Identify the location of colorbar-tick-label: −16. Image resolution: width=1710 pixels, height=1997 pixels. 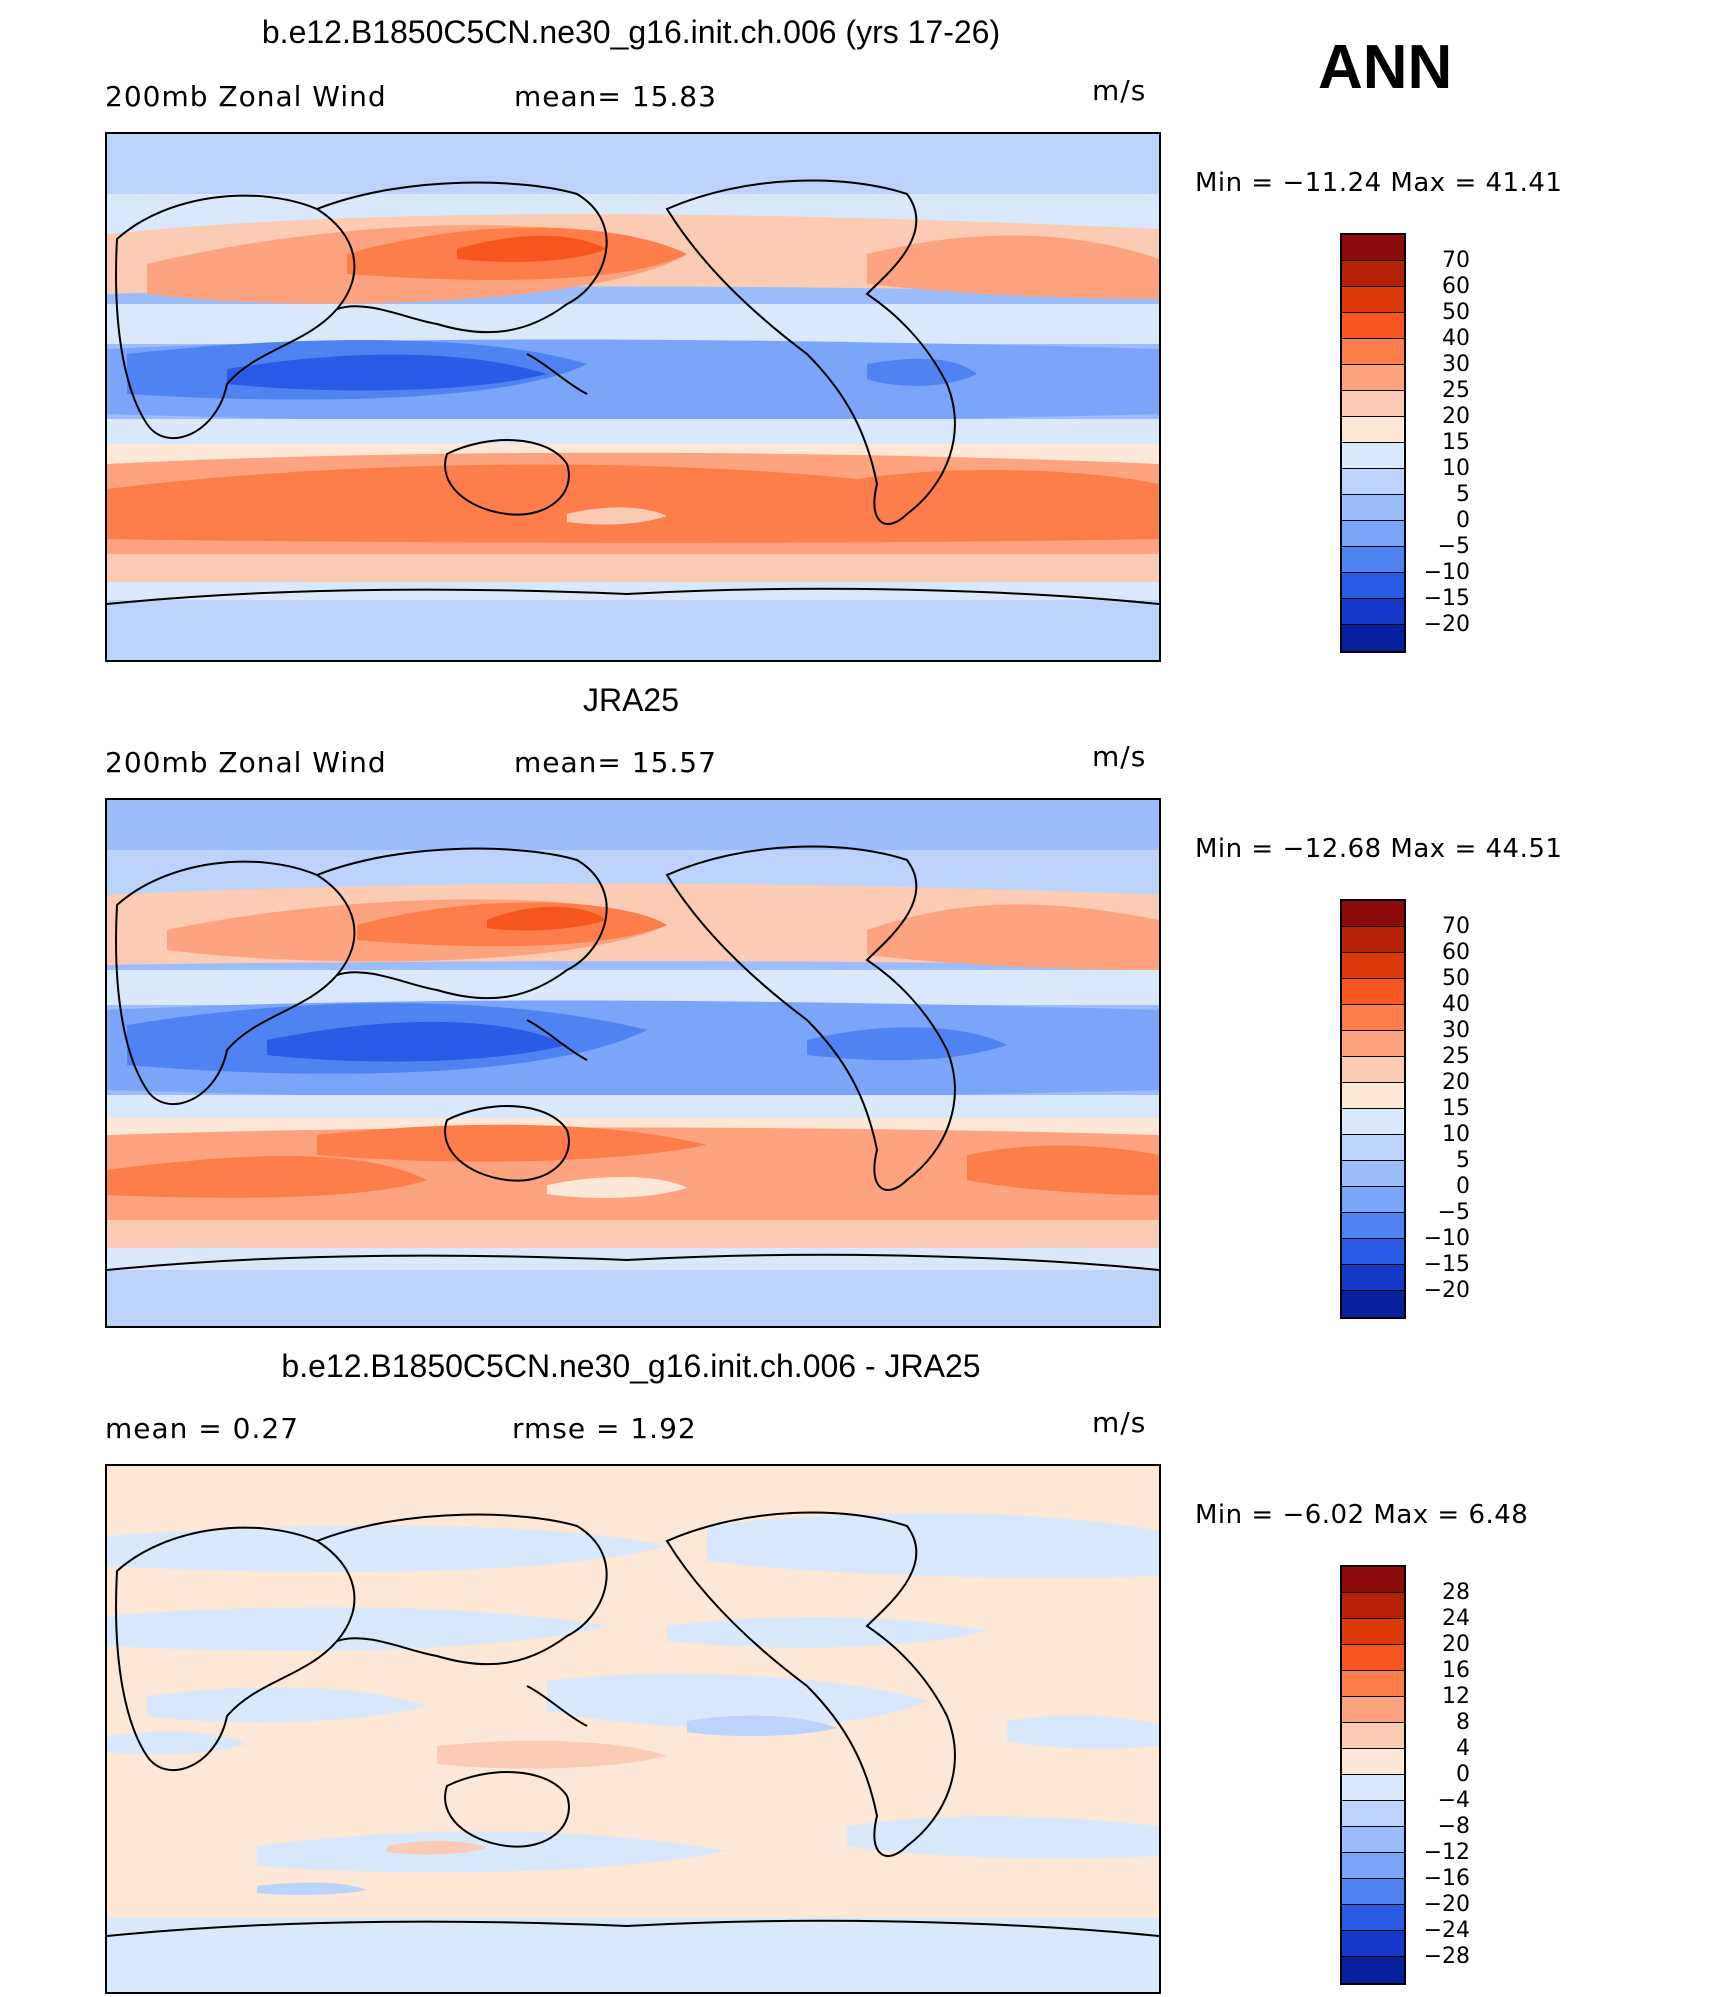
(1446, 1878).